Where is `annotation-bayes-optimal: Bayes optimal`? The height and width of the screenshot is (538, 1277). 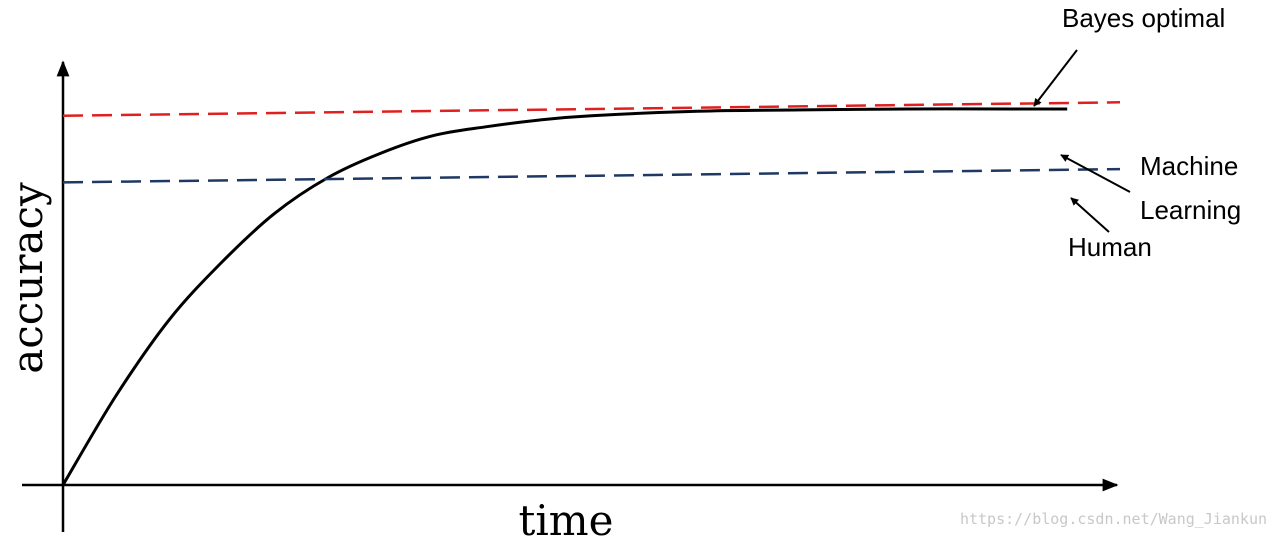
annotation-bayes-optimal: Bayes optimal is located at coordinates (1143, 18).